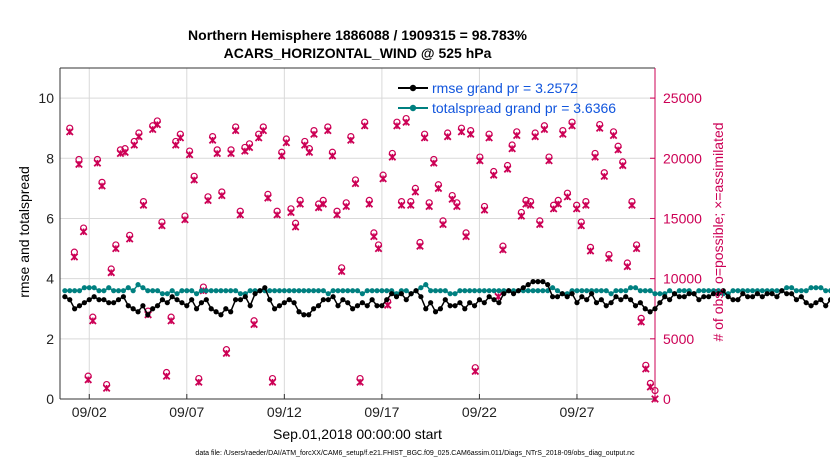 The height and width of the screenshot is (470, 830). I want to click on y-tick-label-left: 6, so click(50, 218).